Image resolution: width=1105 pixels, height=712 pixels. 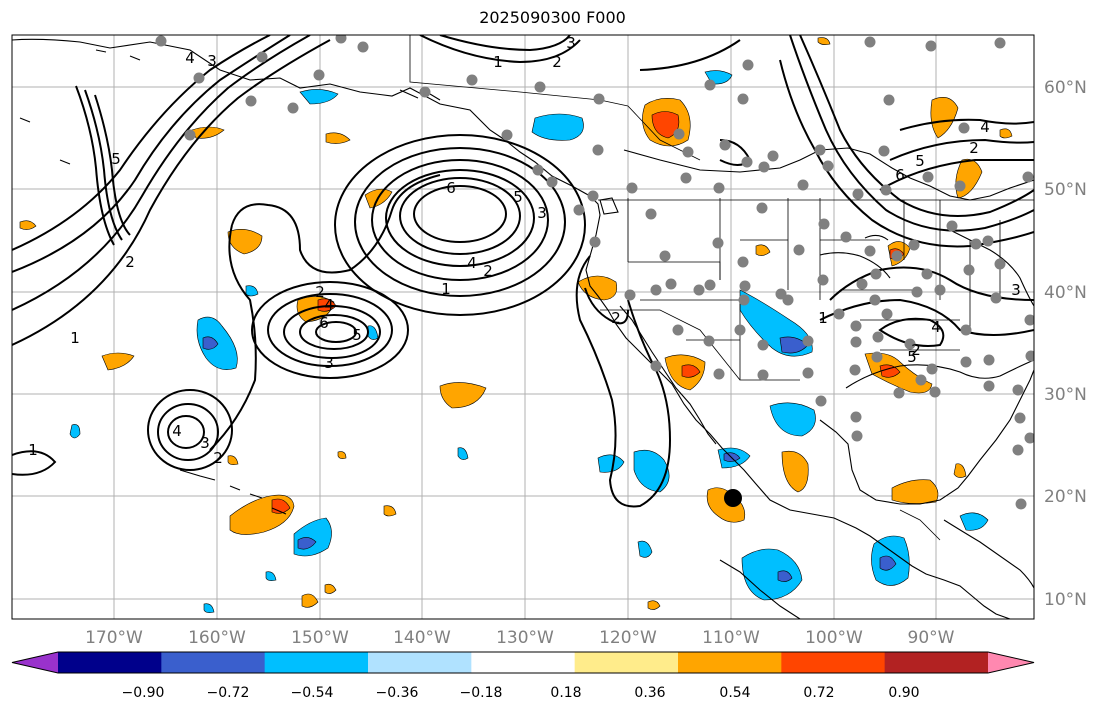 What do you see at coordinates (143, 693) in the screenshot?
I see `colorbar-tick-label: −0.90` at bounding box center [143, 693].